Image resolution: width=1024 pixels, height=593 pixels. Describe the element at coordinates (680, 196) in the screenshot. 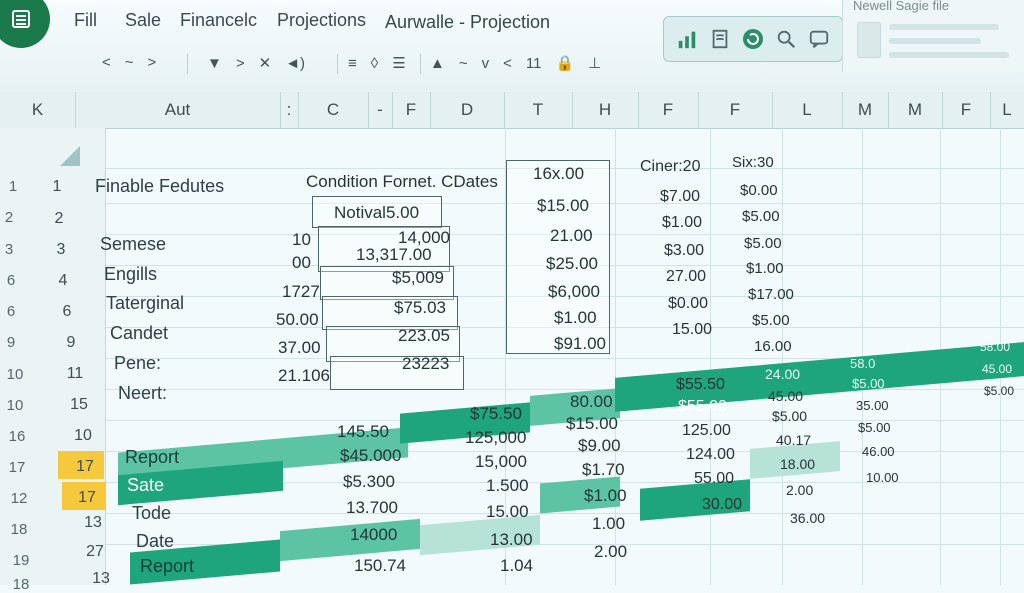

I see `cell-value: $7.00` at that location.